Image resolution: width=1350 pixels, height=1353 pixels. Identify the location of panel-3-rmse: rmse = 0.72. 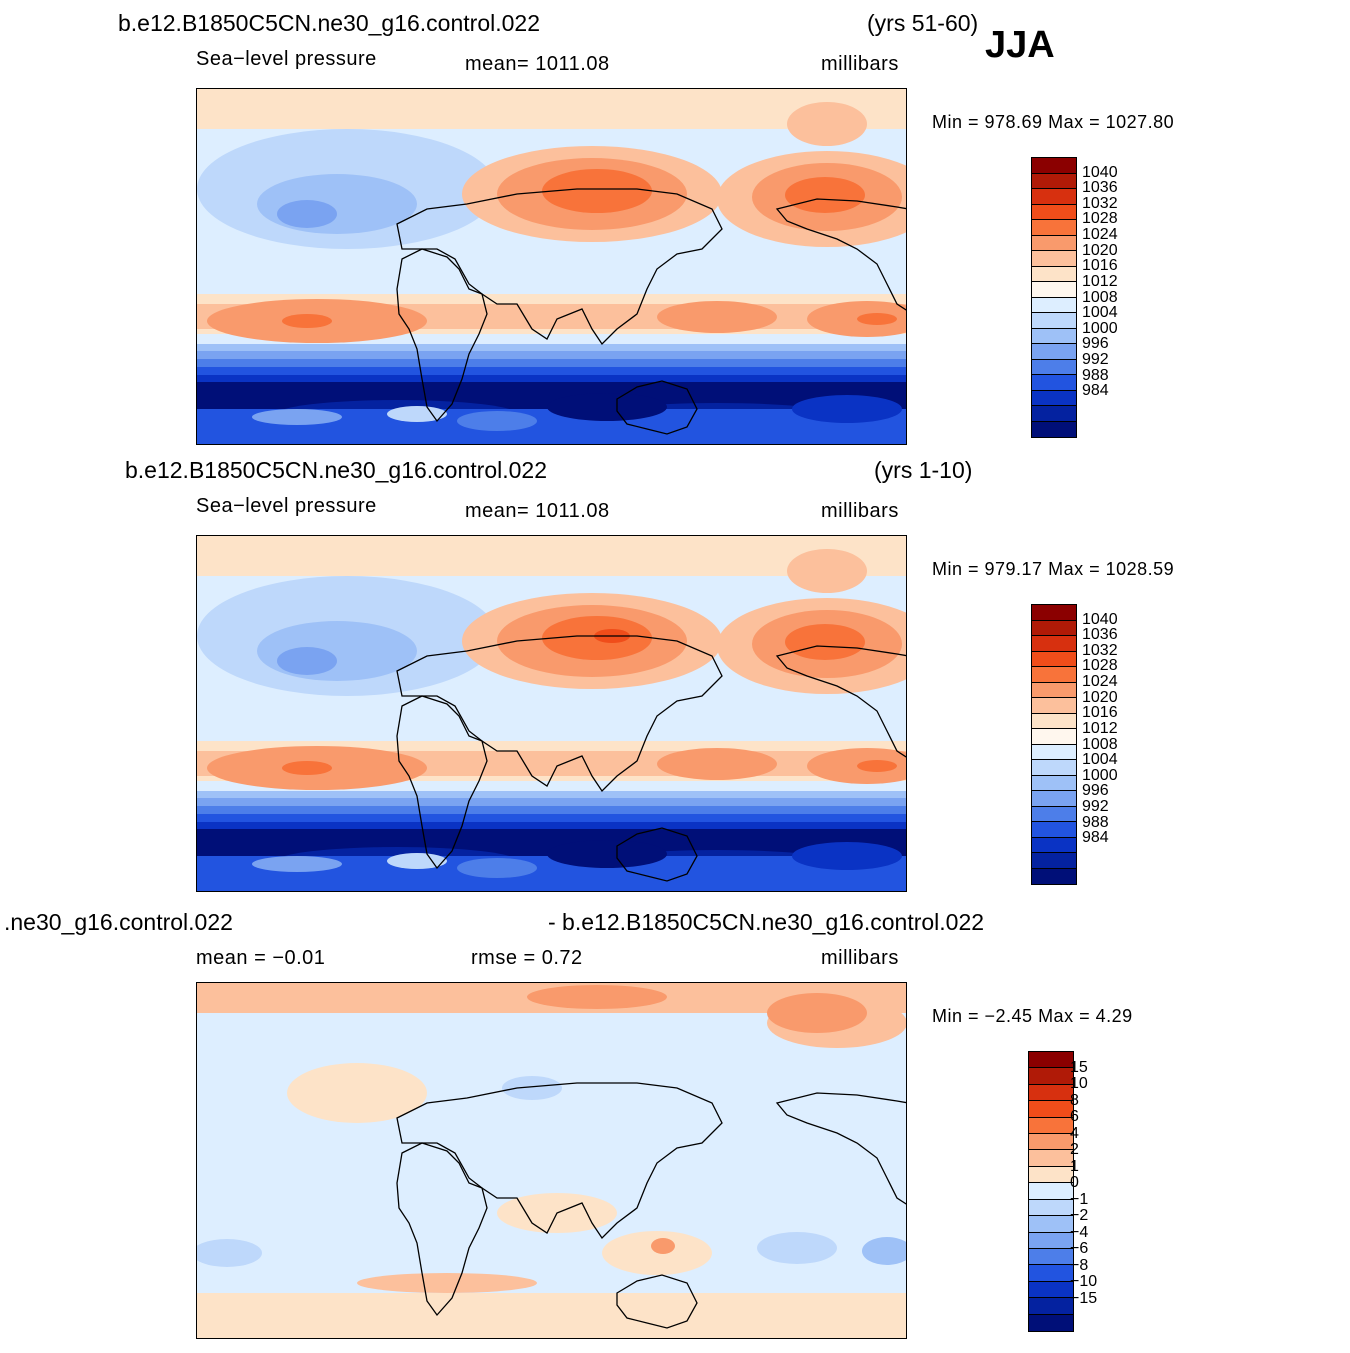
(527, 958).